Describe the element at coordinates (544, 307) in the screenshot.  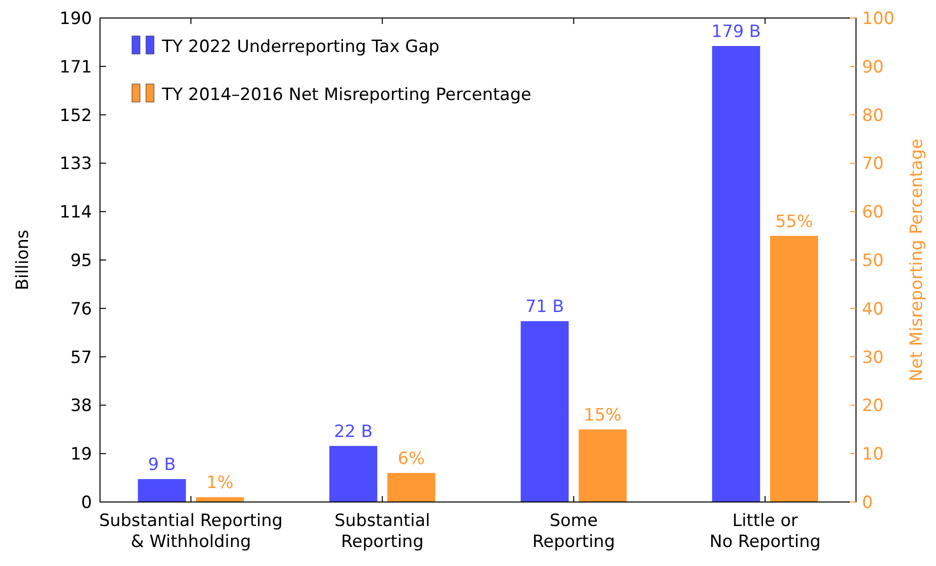
I see `data-label: 71 B` at that location.